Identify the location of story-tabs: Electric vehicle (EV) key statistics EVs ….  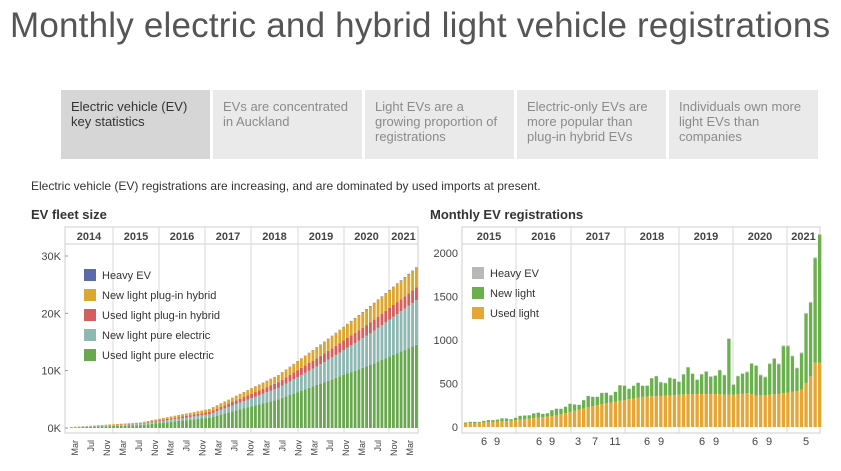
(439, 124).